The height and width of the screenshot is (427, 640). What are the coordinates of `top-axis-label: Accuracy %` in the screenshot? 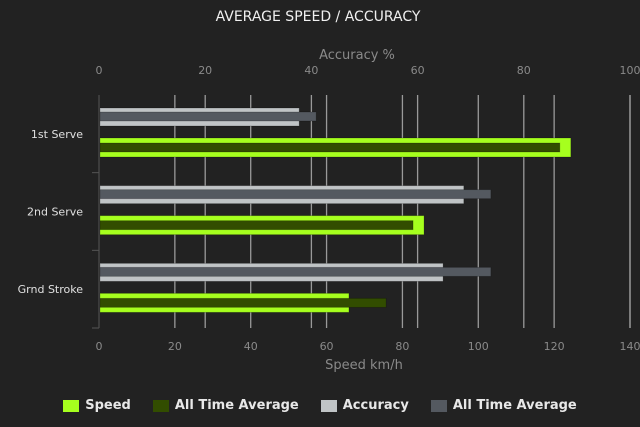 It's located at (357, 55).